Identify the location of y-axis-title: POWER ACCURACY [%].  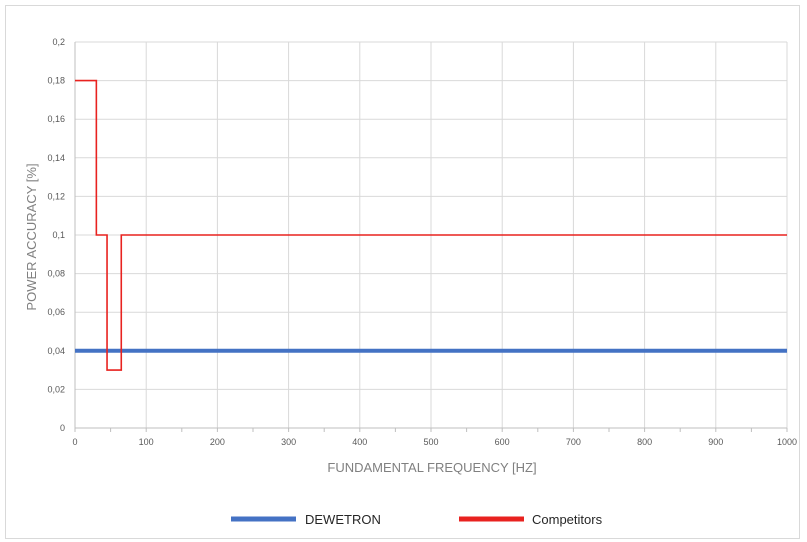
(31, 236).